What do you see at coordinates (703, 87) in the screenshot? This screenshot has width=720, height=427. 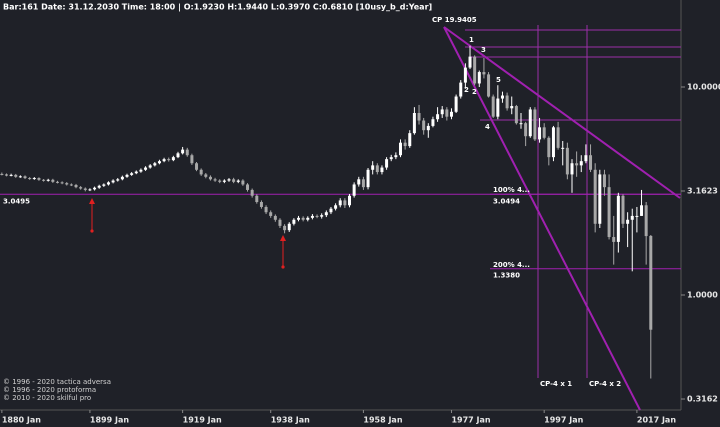 I see `y-tick-label: 10.0000` at bounding box center [703, 87].